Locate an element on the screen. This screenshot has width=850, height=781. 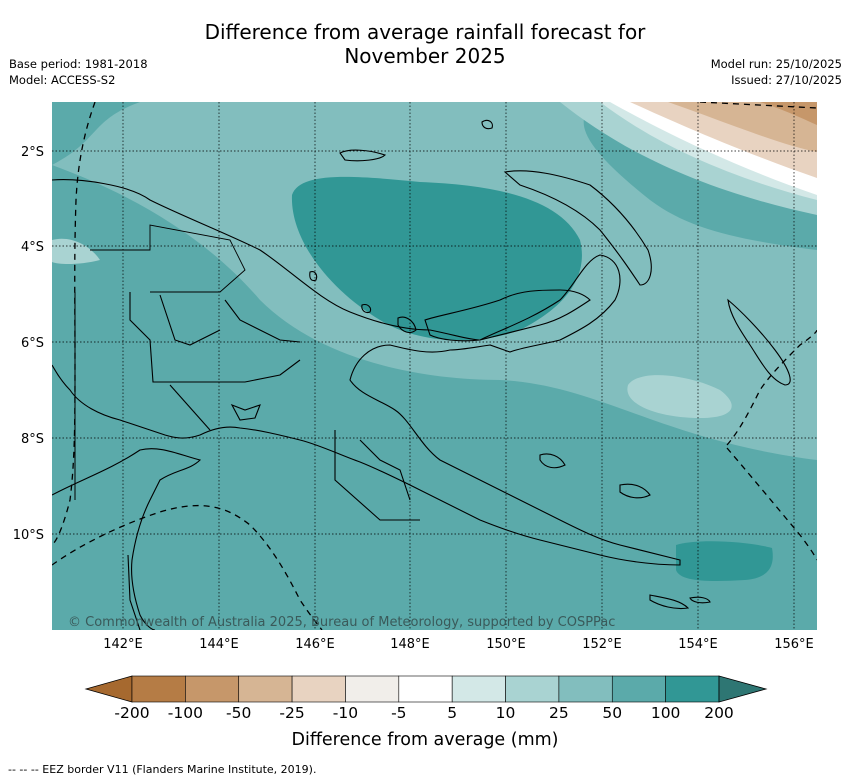
lat-labels: 2°S 4°S 6°S 8°S 10°S is located at coordinates (28, 344).